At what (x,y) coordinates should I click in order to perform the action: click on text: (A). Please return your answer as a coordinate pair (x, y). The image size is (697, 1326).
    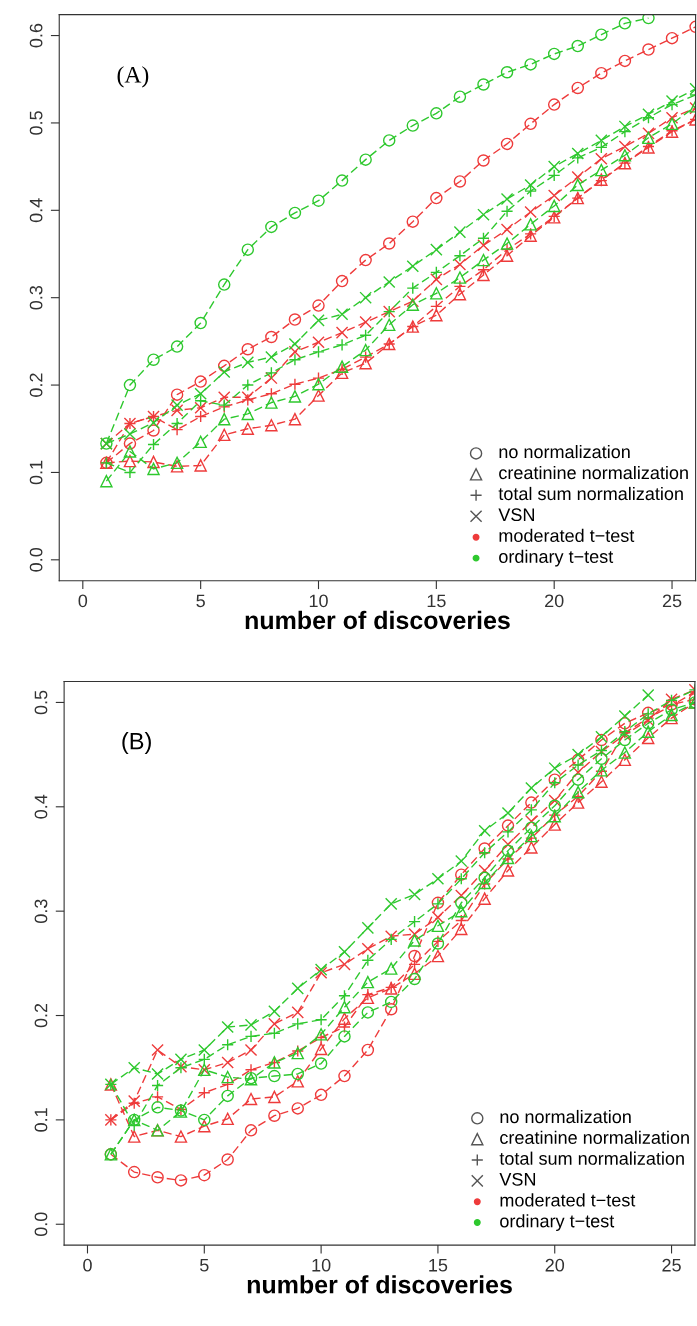
    Looking at the image, I should click on (133, 77).